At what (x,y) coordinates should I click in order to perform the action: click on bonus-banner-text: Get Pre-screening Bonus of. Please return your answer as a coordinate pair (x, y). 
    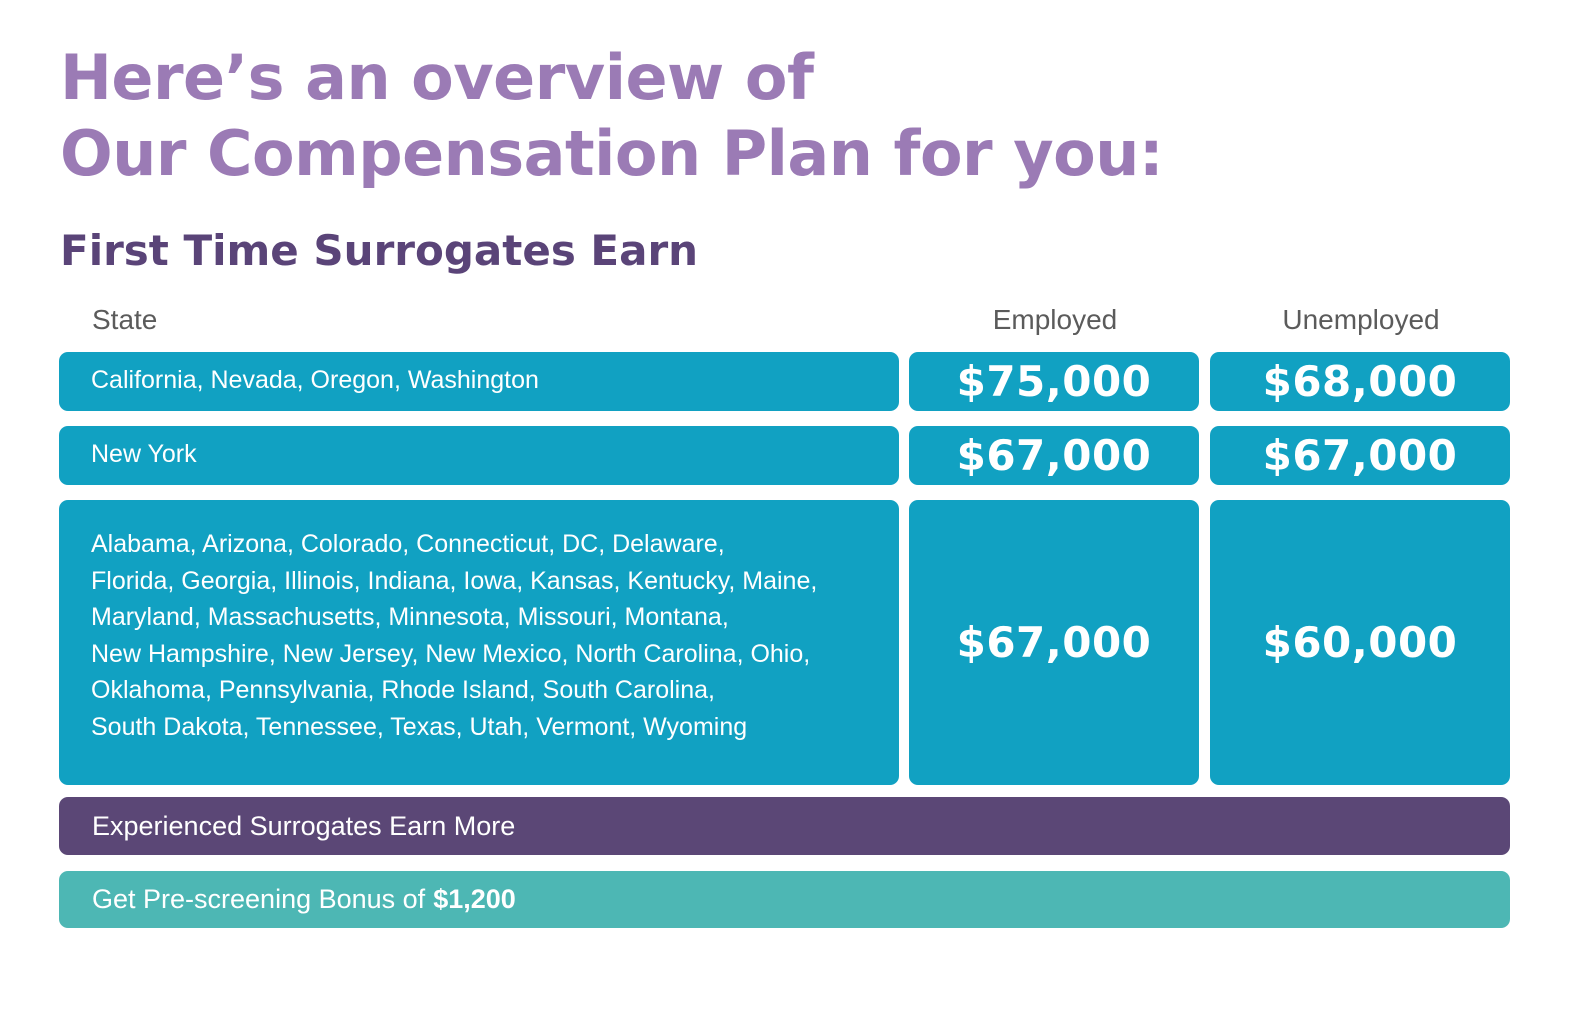
    Looking at the image, I should click on (259, 899).